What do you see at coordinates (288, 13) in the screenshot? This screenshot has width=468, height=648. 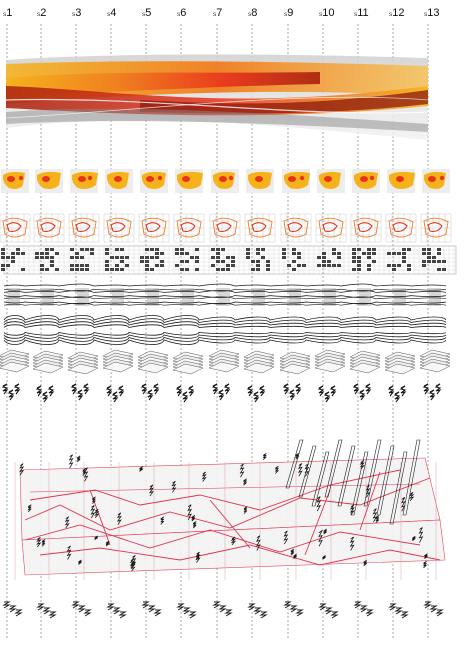 I see `section-label: s9` at bounding box center [288, 13].